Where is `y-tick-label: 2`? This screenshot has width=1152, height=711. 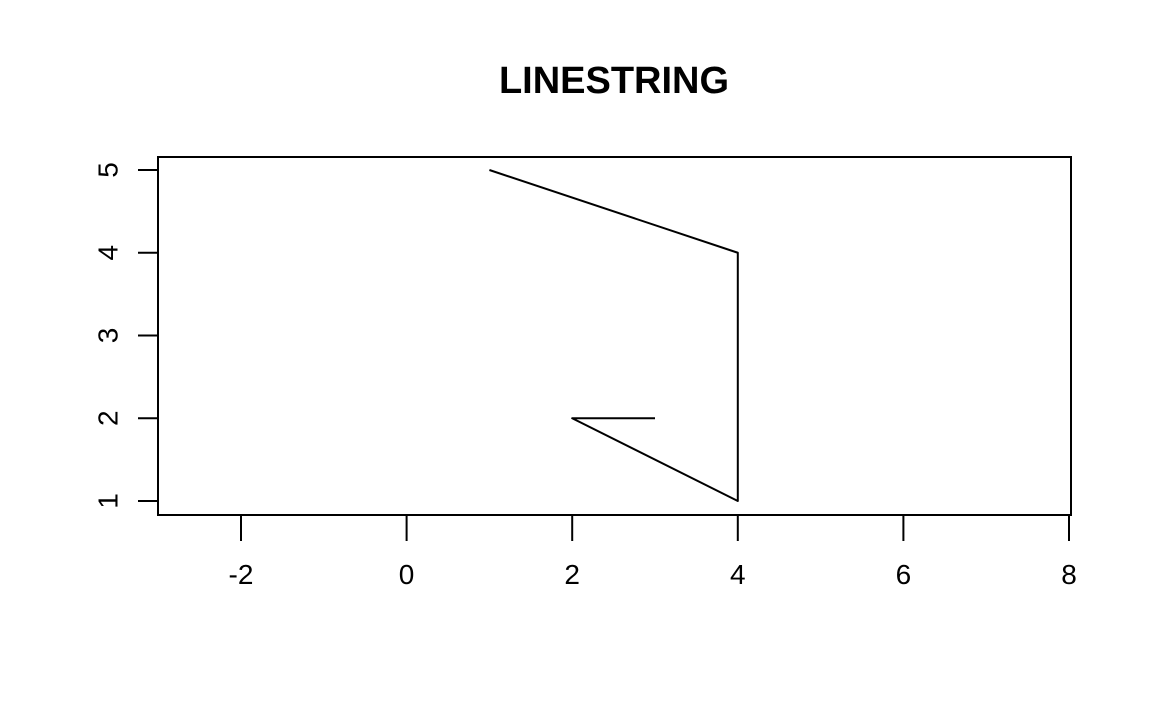 y-tick-label: 2 is located at coordinates (108, 418).